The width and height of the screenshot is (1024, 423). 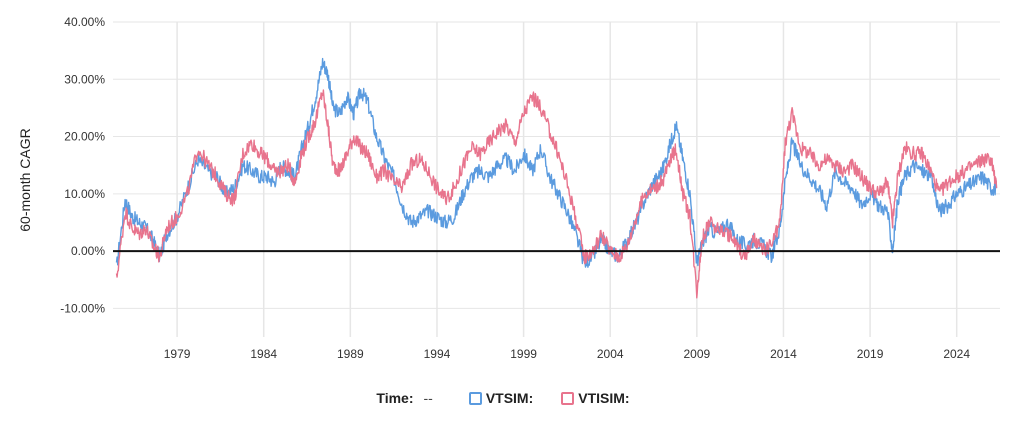 I want to click on y-axis-title: 60-month CAGR, so click(x=25, y=179).